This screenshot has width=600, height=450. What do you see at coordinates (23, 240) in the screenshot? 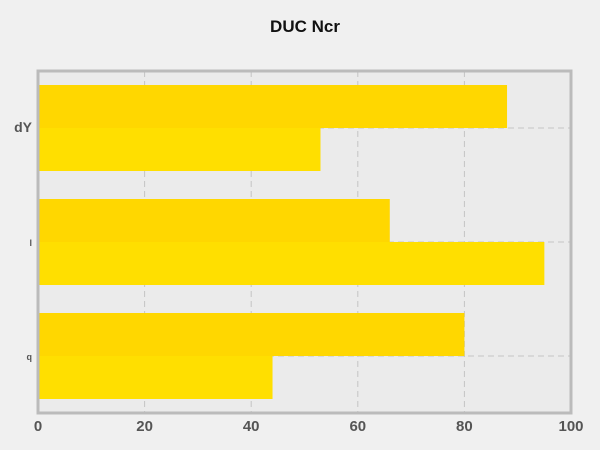
I see `y-axis: dY l q` at bounding box center [23, 240].